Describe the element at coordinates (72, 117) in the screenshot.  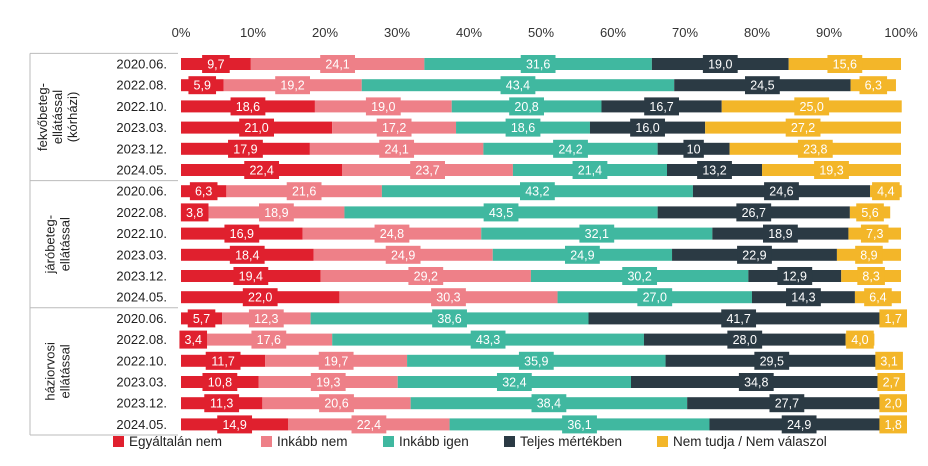
I see `group-label: (kórházi)` at that location.